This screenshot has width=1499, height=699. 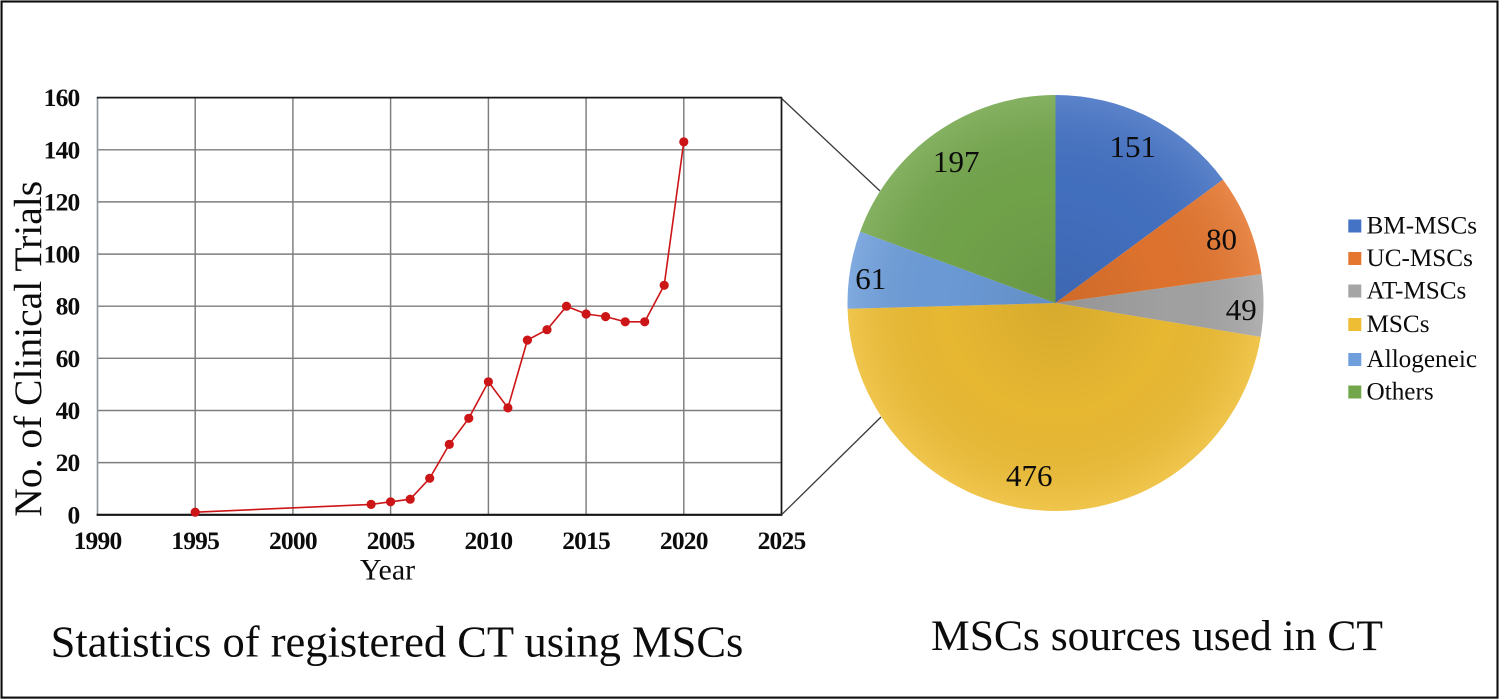 What do you see at coordinates (293, 540) in the screenshot?
I see `svg-text: 2000` at bounding box center [293, 540].